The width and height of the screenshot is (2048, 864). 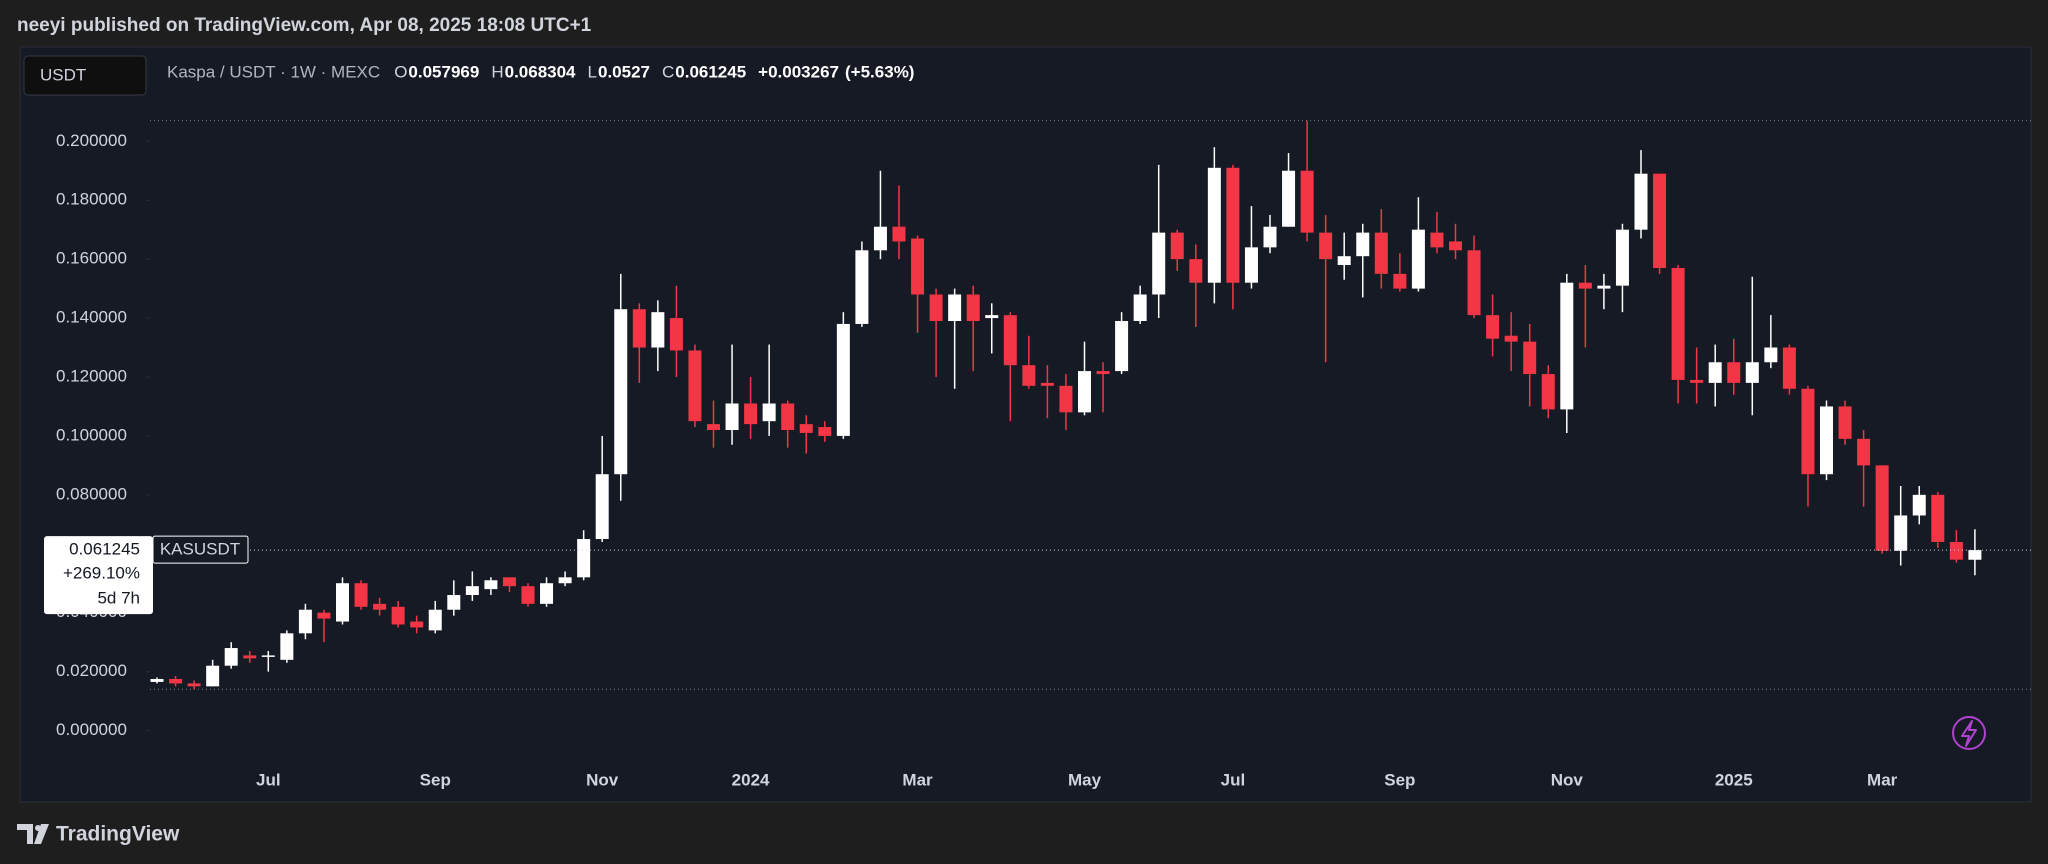 I want to click on y-tick-label: 0.160000, so click(x=91, y=258).